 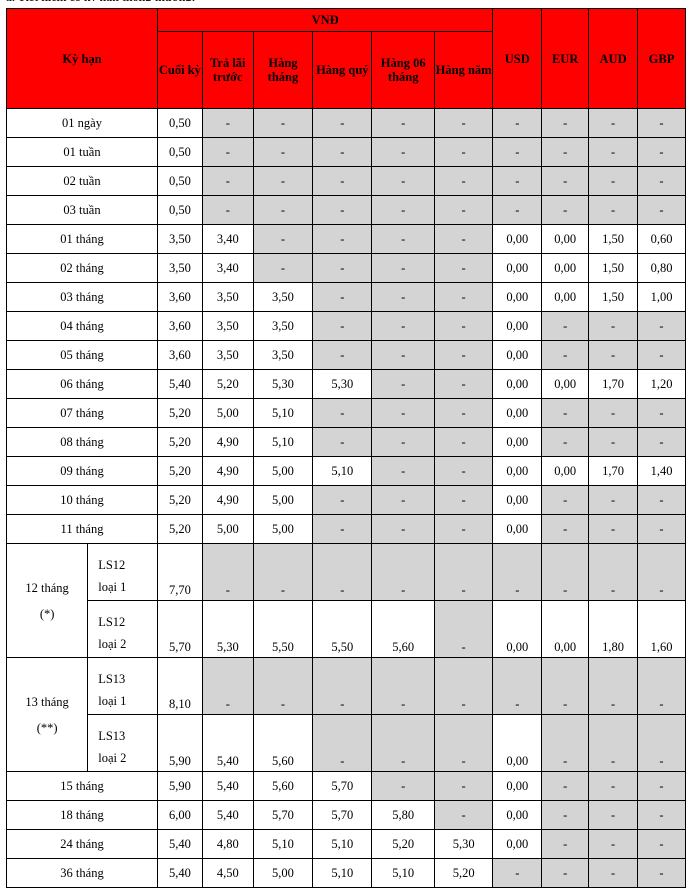 What do you see at coordinates (613, 384) in the screenshot?
I see `cell-value: 1,70` at bounding box center [613, 384].